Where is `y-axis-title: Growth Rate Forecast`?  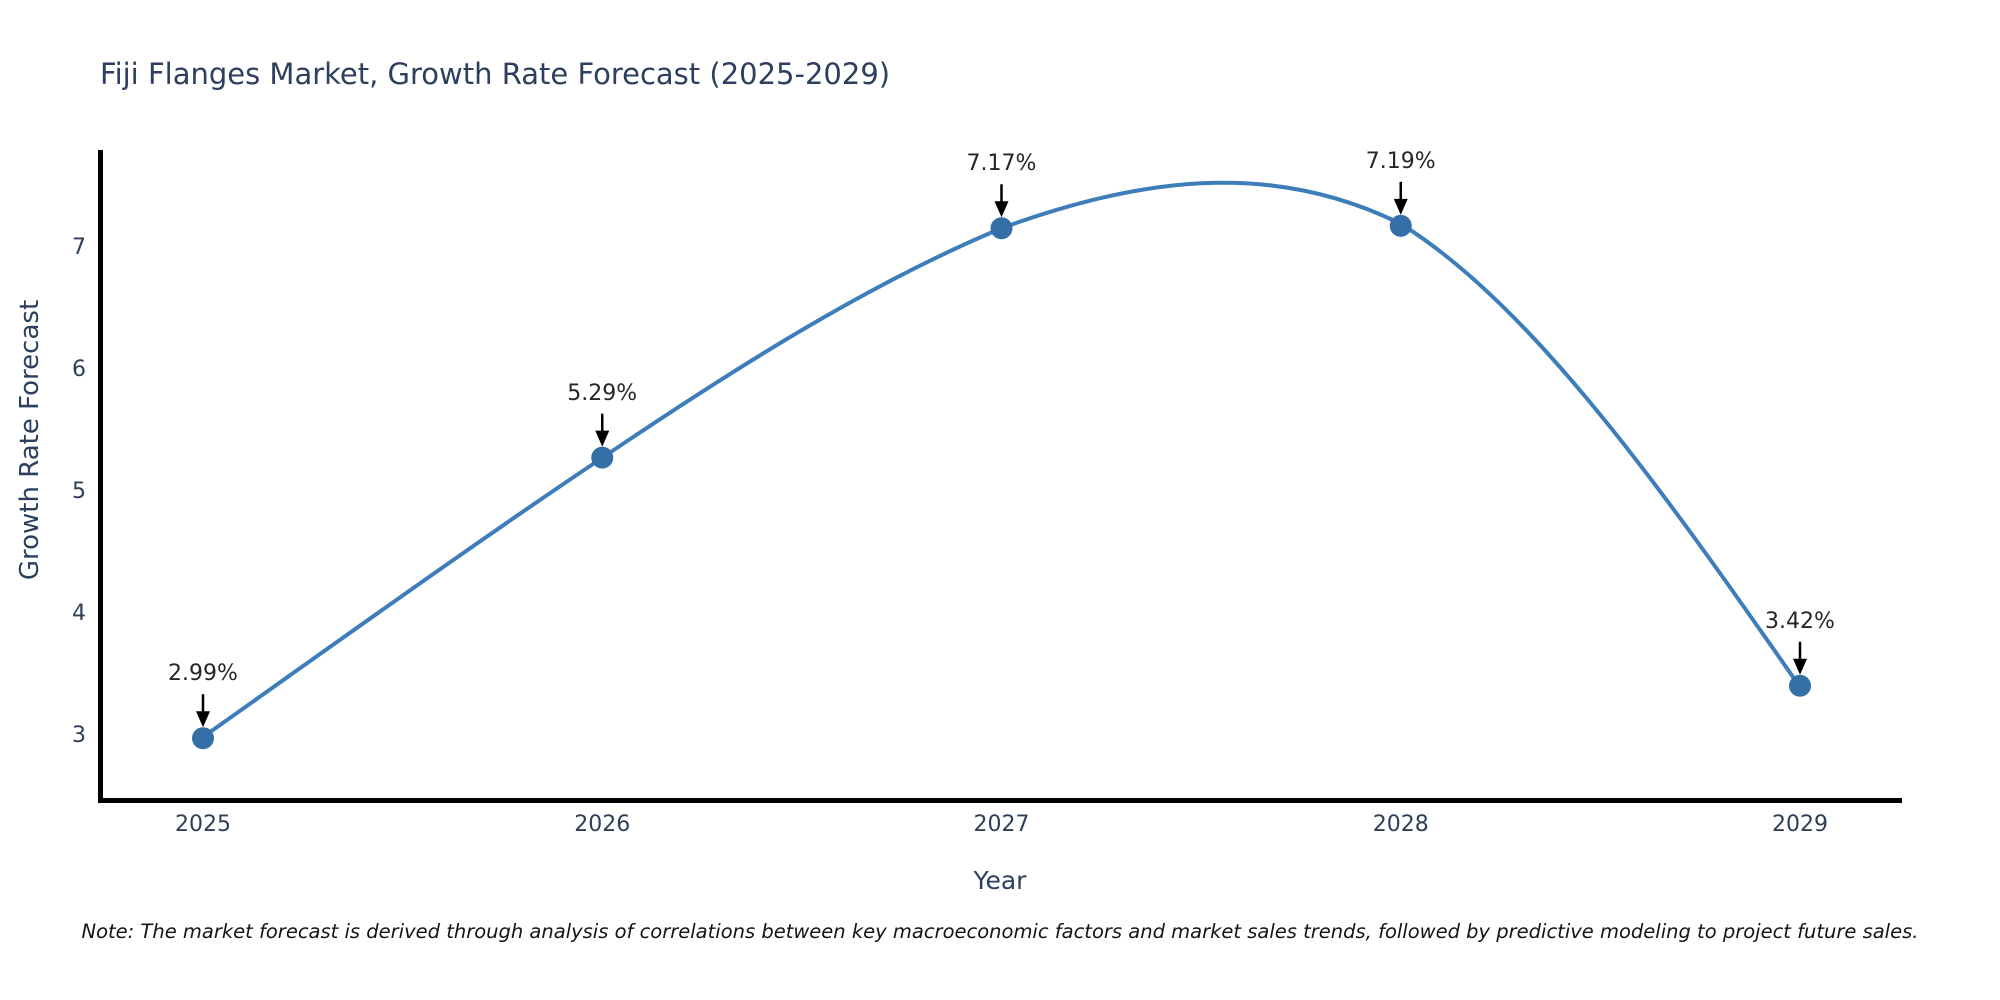 y-axis-title: Growth Rate Forecast is located at coordinates (30, 440).